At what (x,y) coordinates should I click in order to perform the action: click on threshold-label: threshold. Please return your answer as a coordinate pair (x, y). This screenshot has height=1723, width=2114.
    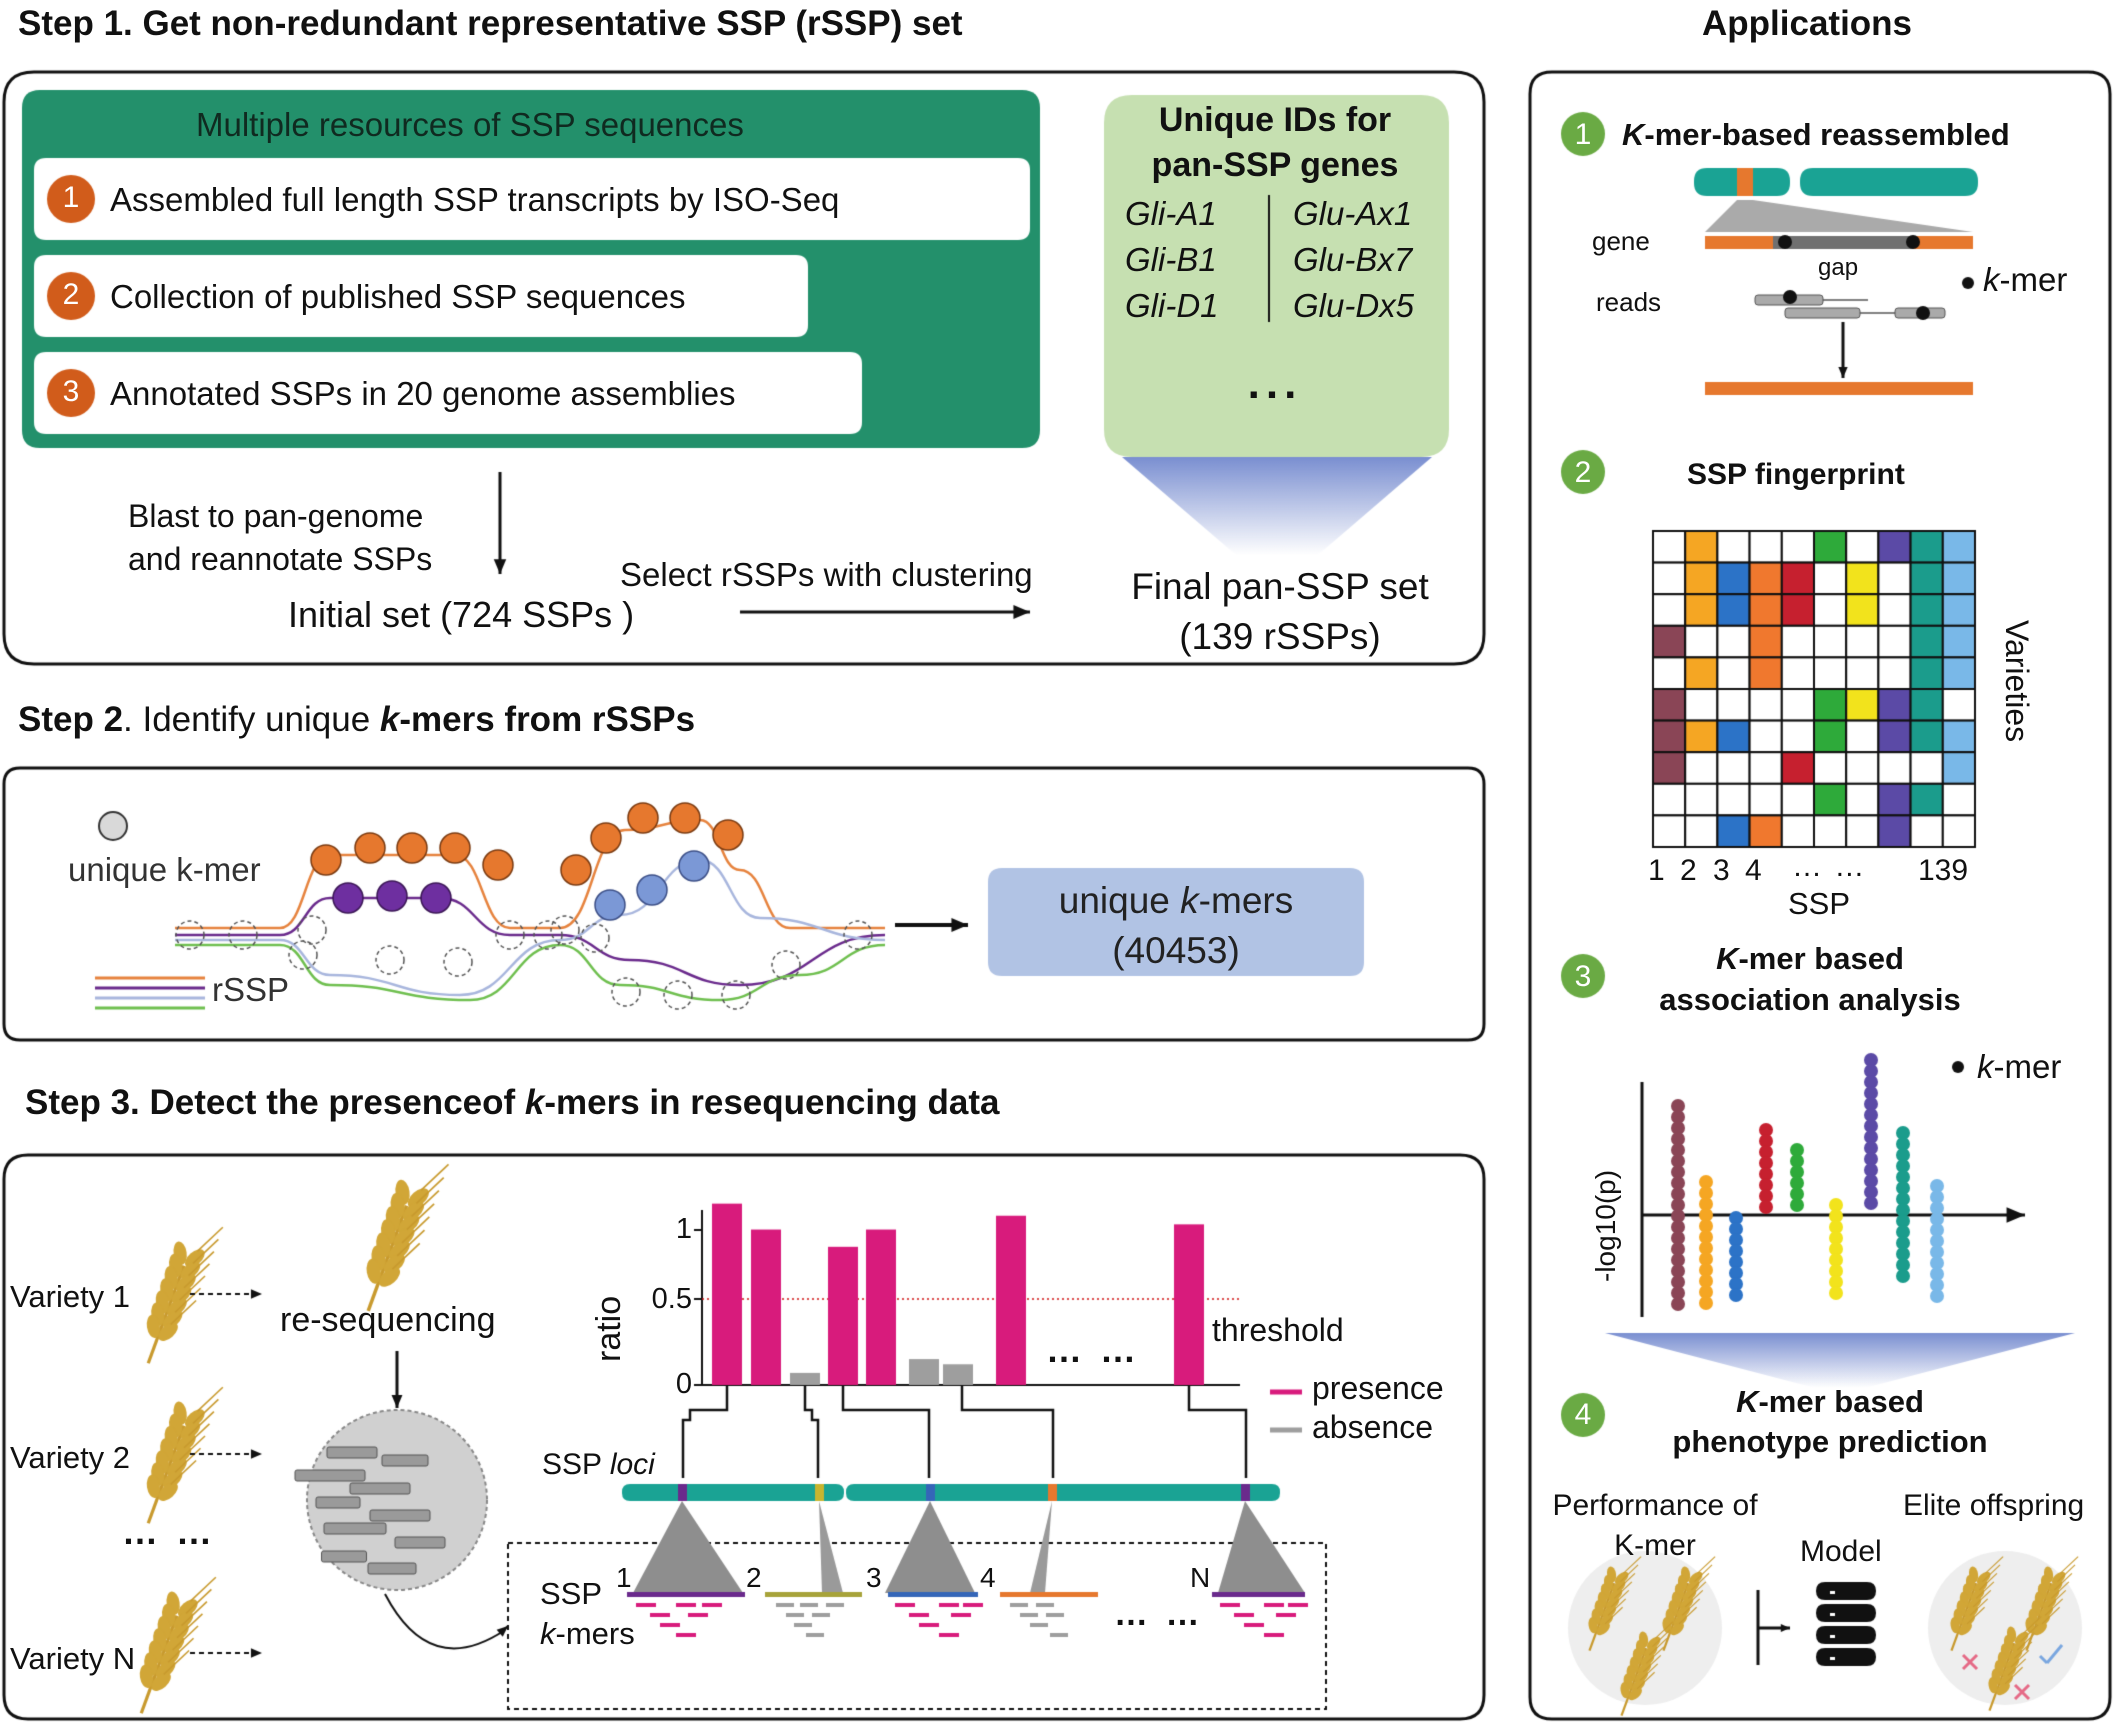
    Looking at the image, I should click on (1278, 1330).